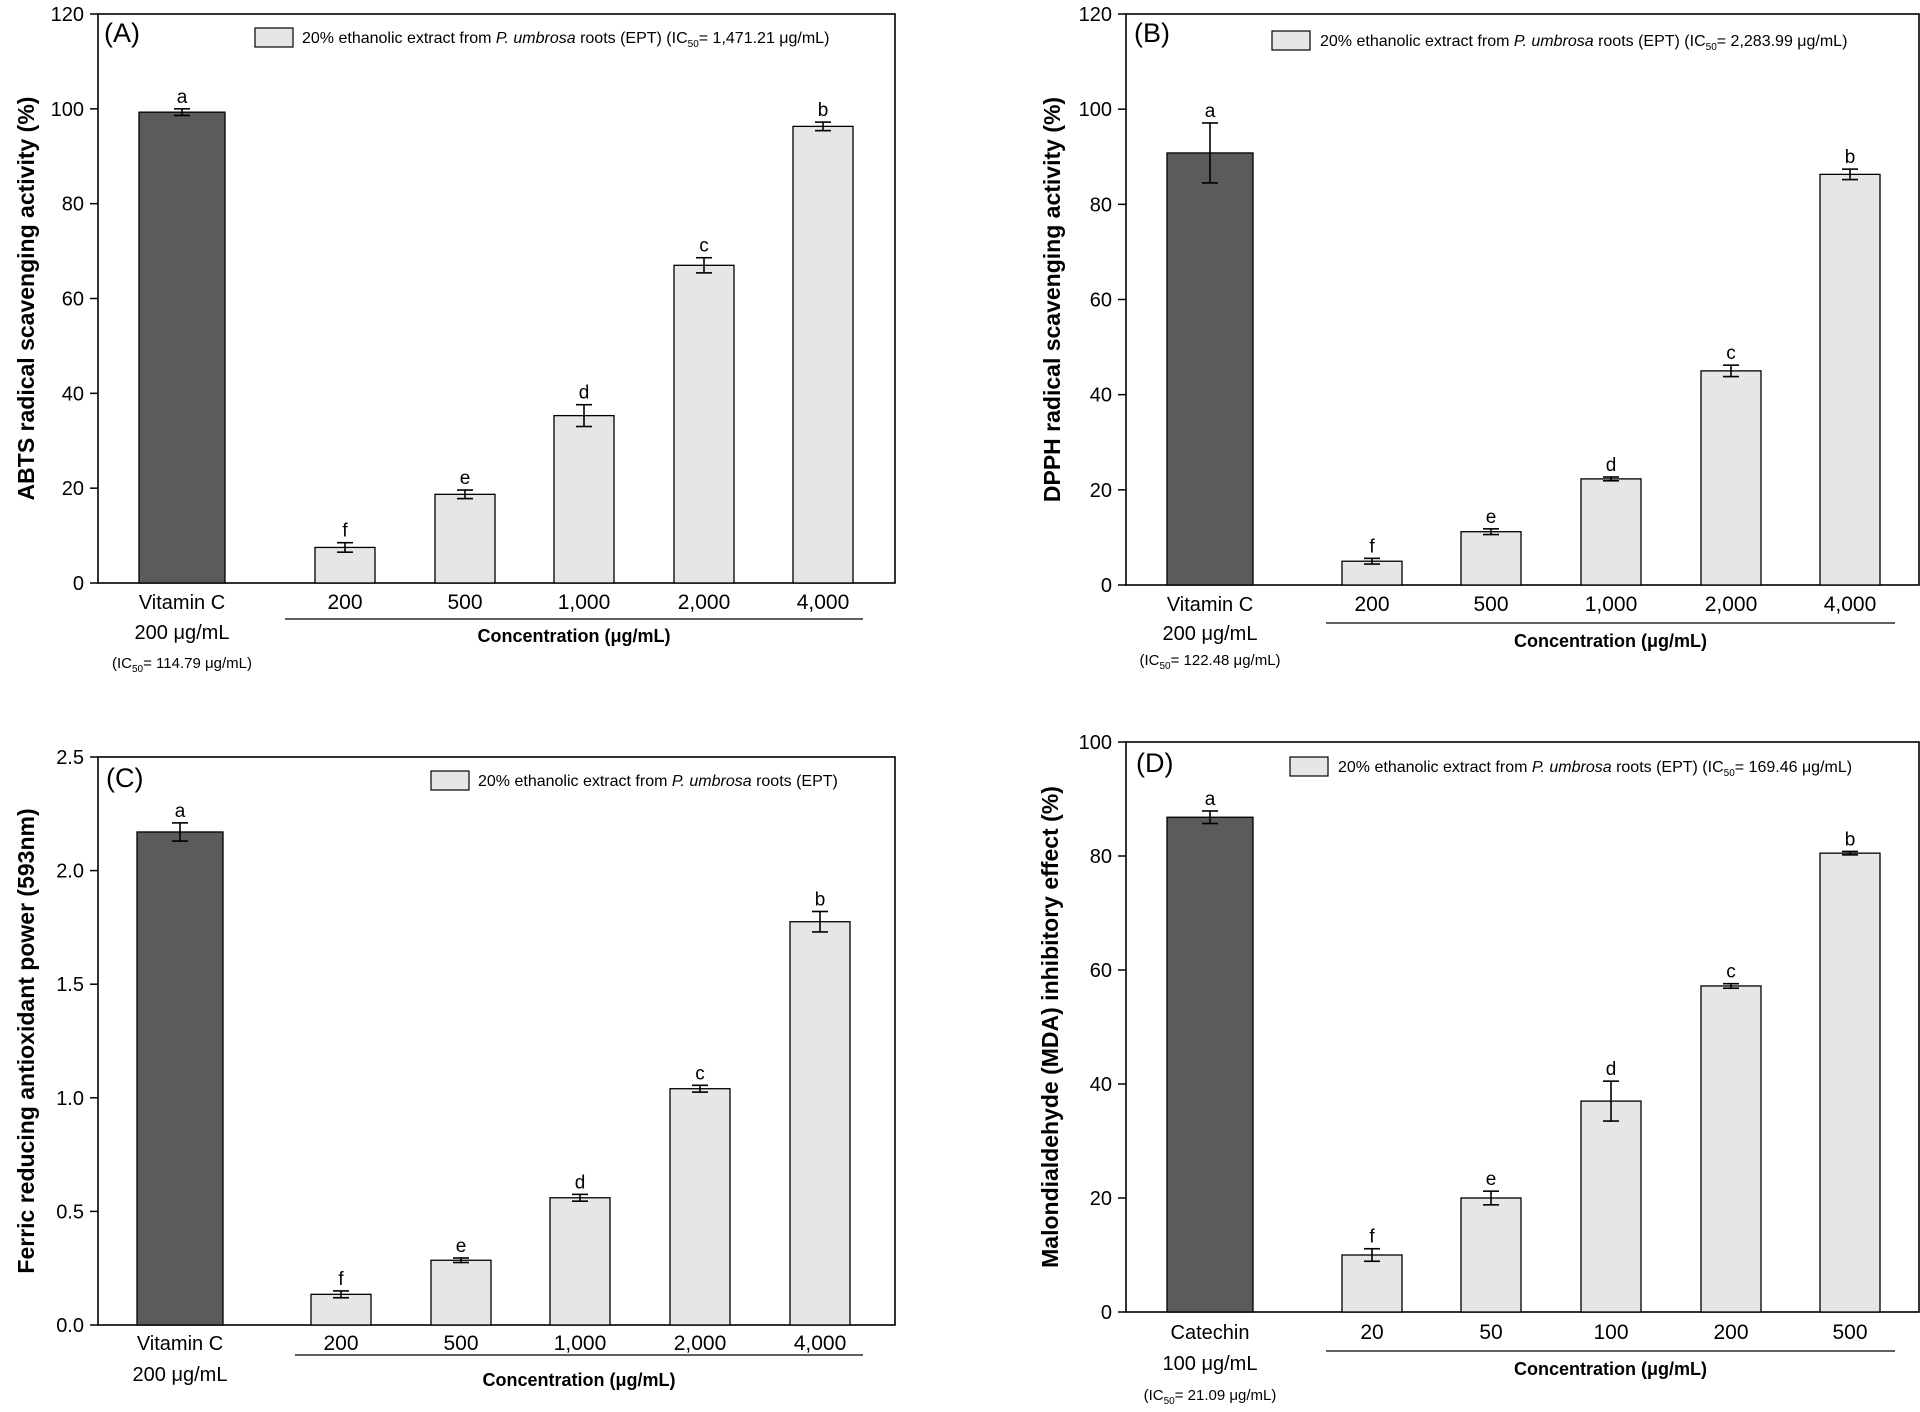  What do you see at coordinates (122, 33) in the screenshot?
I see `panel-label: (A)` at bounding box center [122, 33].